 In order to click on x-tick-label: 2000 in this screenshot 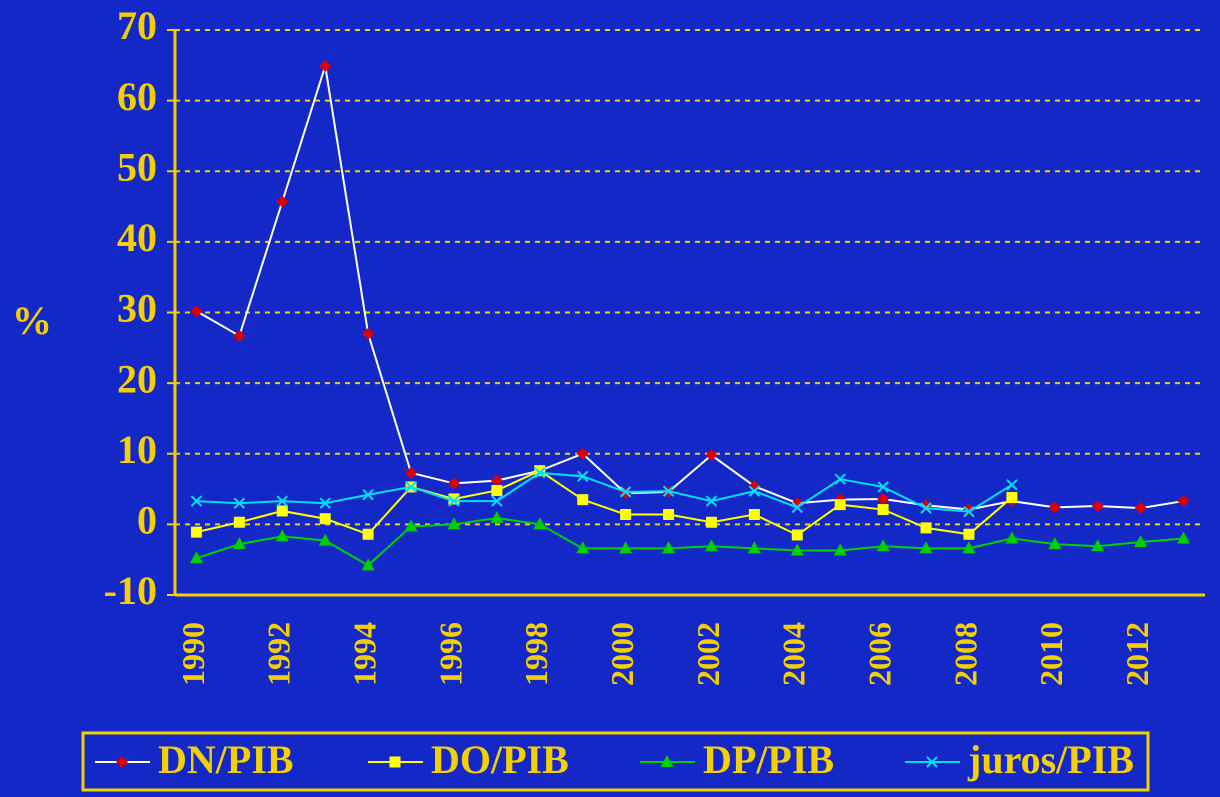, I will do `click(622, 654)`.